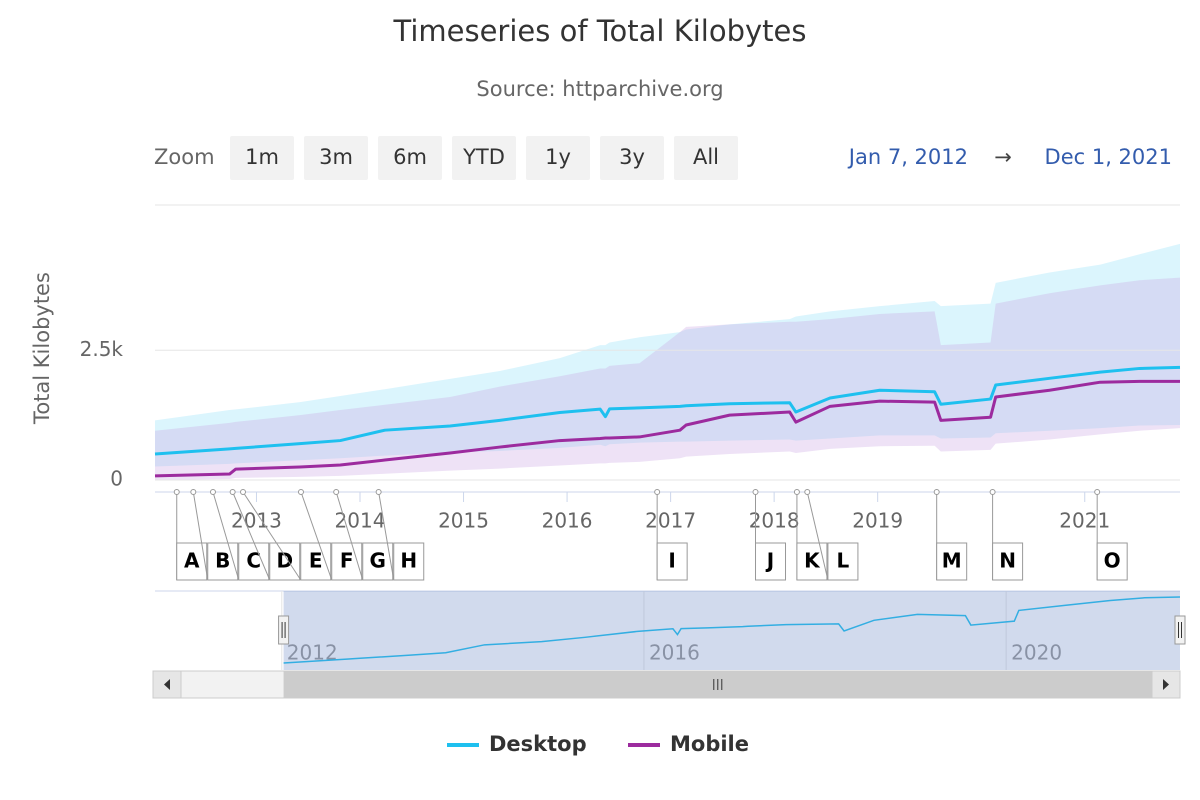  What do you see at coordinates (1108, 157) in the screenshot?
I see `range-to: Dec 1, 2021` at bounding box center [1108, 157].